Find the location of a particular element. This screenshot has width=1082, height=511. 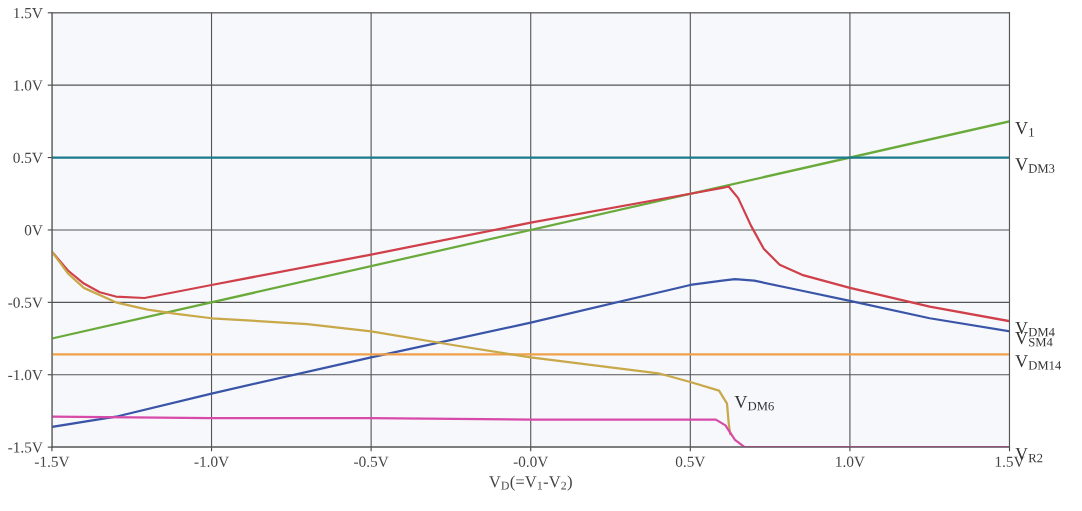

y-tick-label: 1.0V is located at coordinates (28, 85).